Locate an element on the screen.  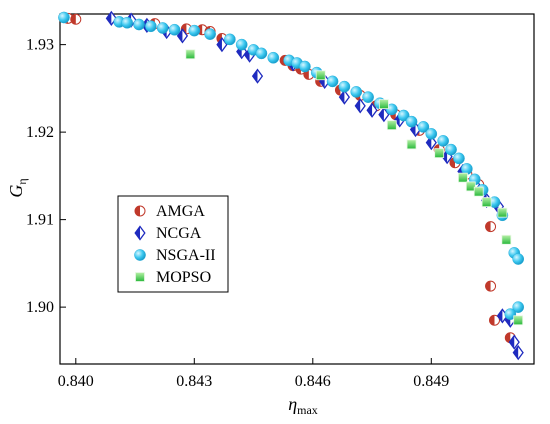
legend-entry: NSGA-II is located at coordinates (175, 255).